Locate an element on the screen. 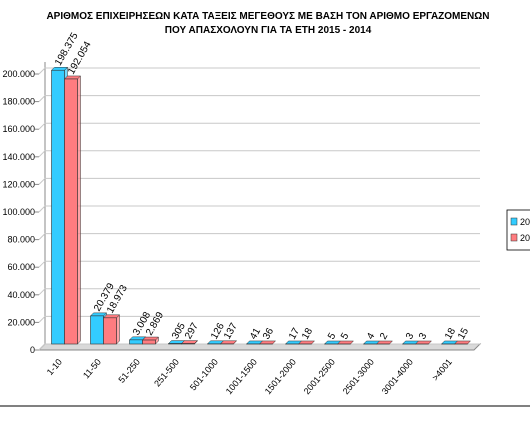 The image size is (530, 422). x-tick-label: 3001-4000 is located at coordinates (397, 376).